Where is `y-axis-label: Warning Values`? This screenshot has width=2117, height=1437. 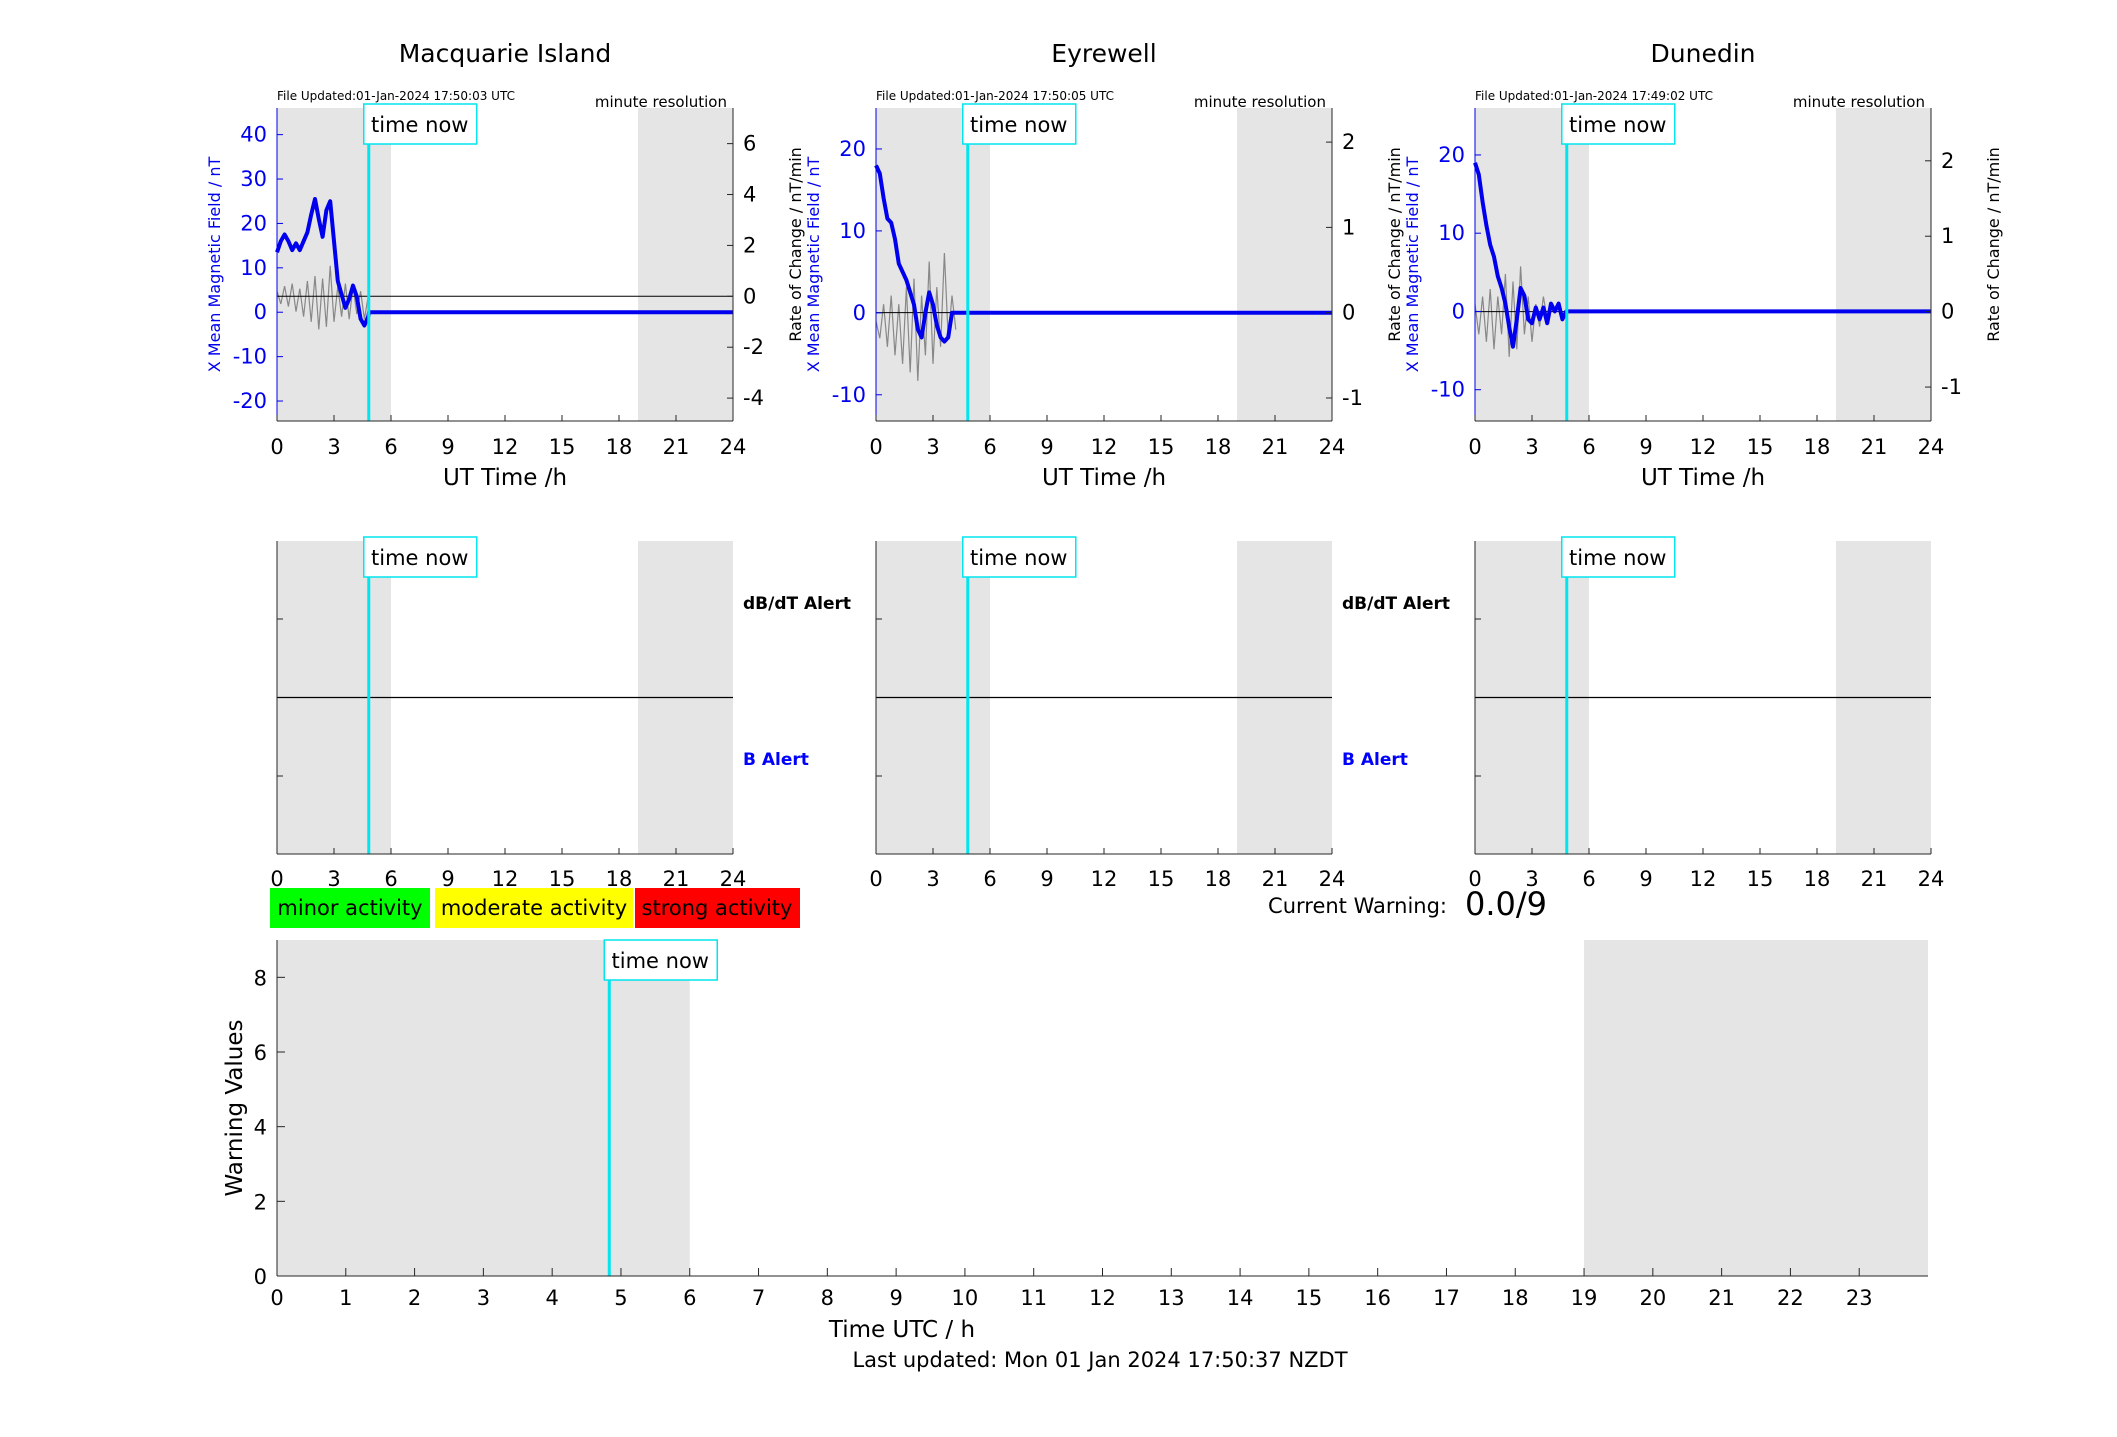
y-axis-label: Warning Values is located at coordinates (235, 1107).